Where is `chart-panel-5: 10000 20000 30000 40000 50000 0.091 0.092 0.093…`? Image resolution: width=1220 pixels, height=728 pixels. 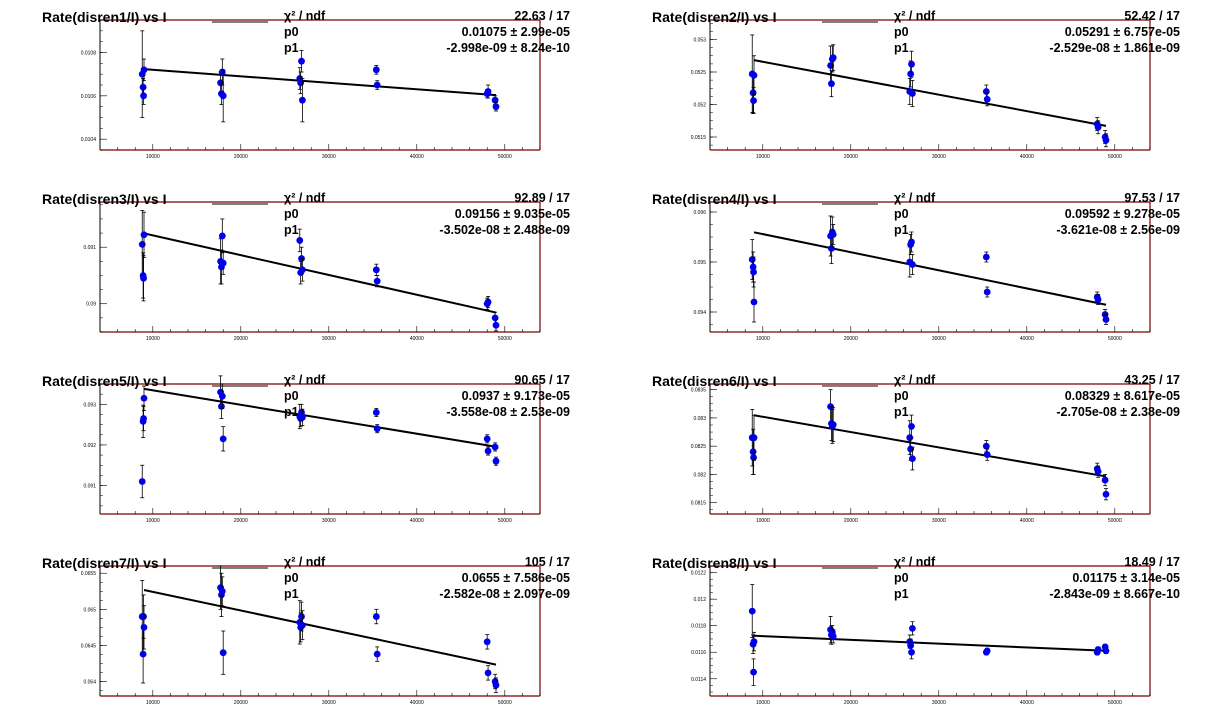
chart-panel-5: 10000 20000 30000 40000 50000 0.091 0.092 0.093… is located at coordinates (306, 448).